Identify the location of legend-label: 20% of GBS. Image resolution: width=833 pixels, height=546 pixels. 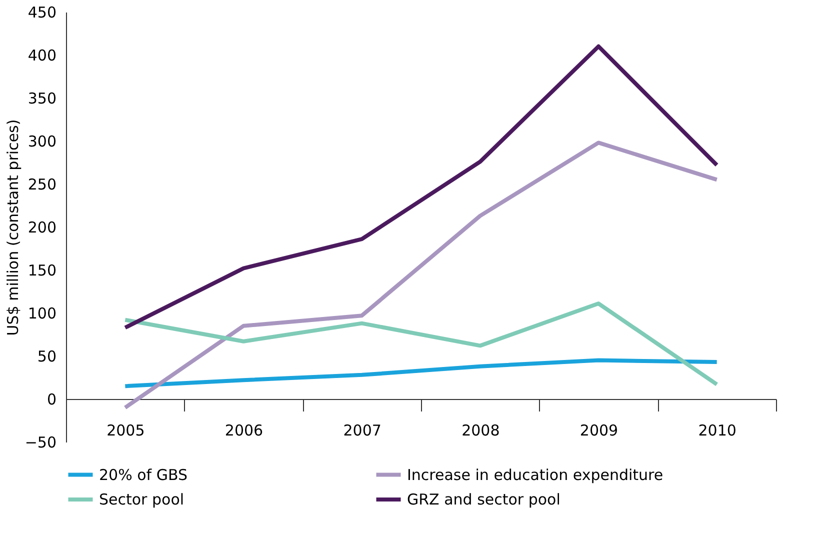
(143, 475).